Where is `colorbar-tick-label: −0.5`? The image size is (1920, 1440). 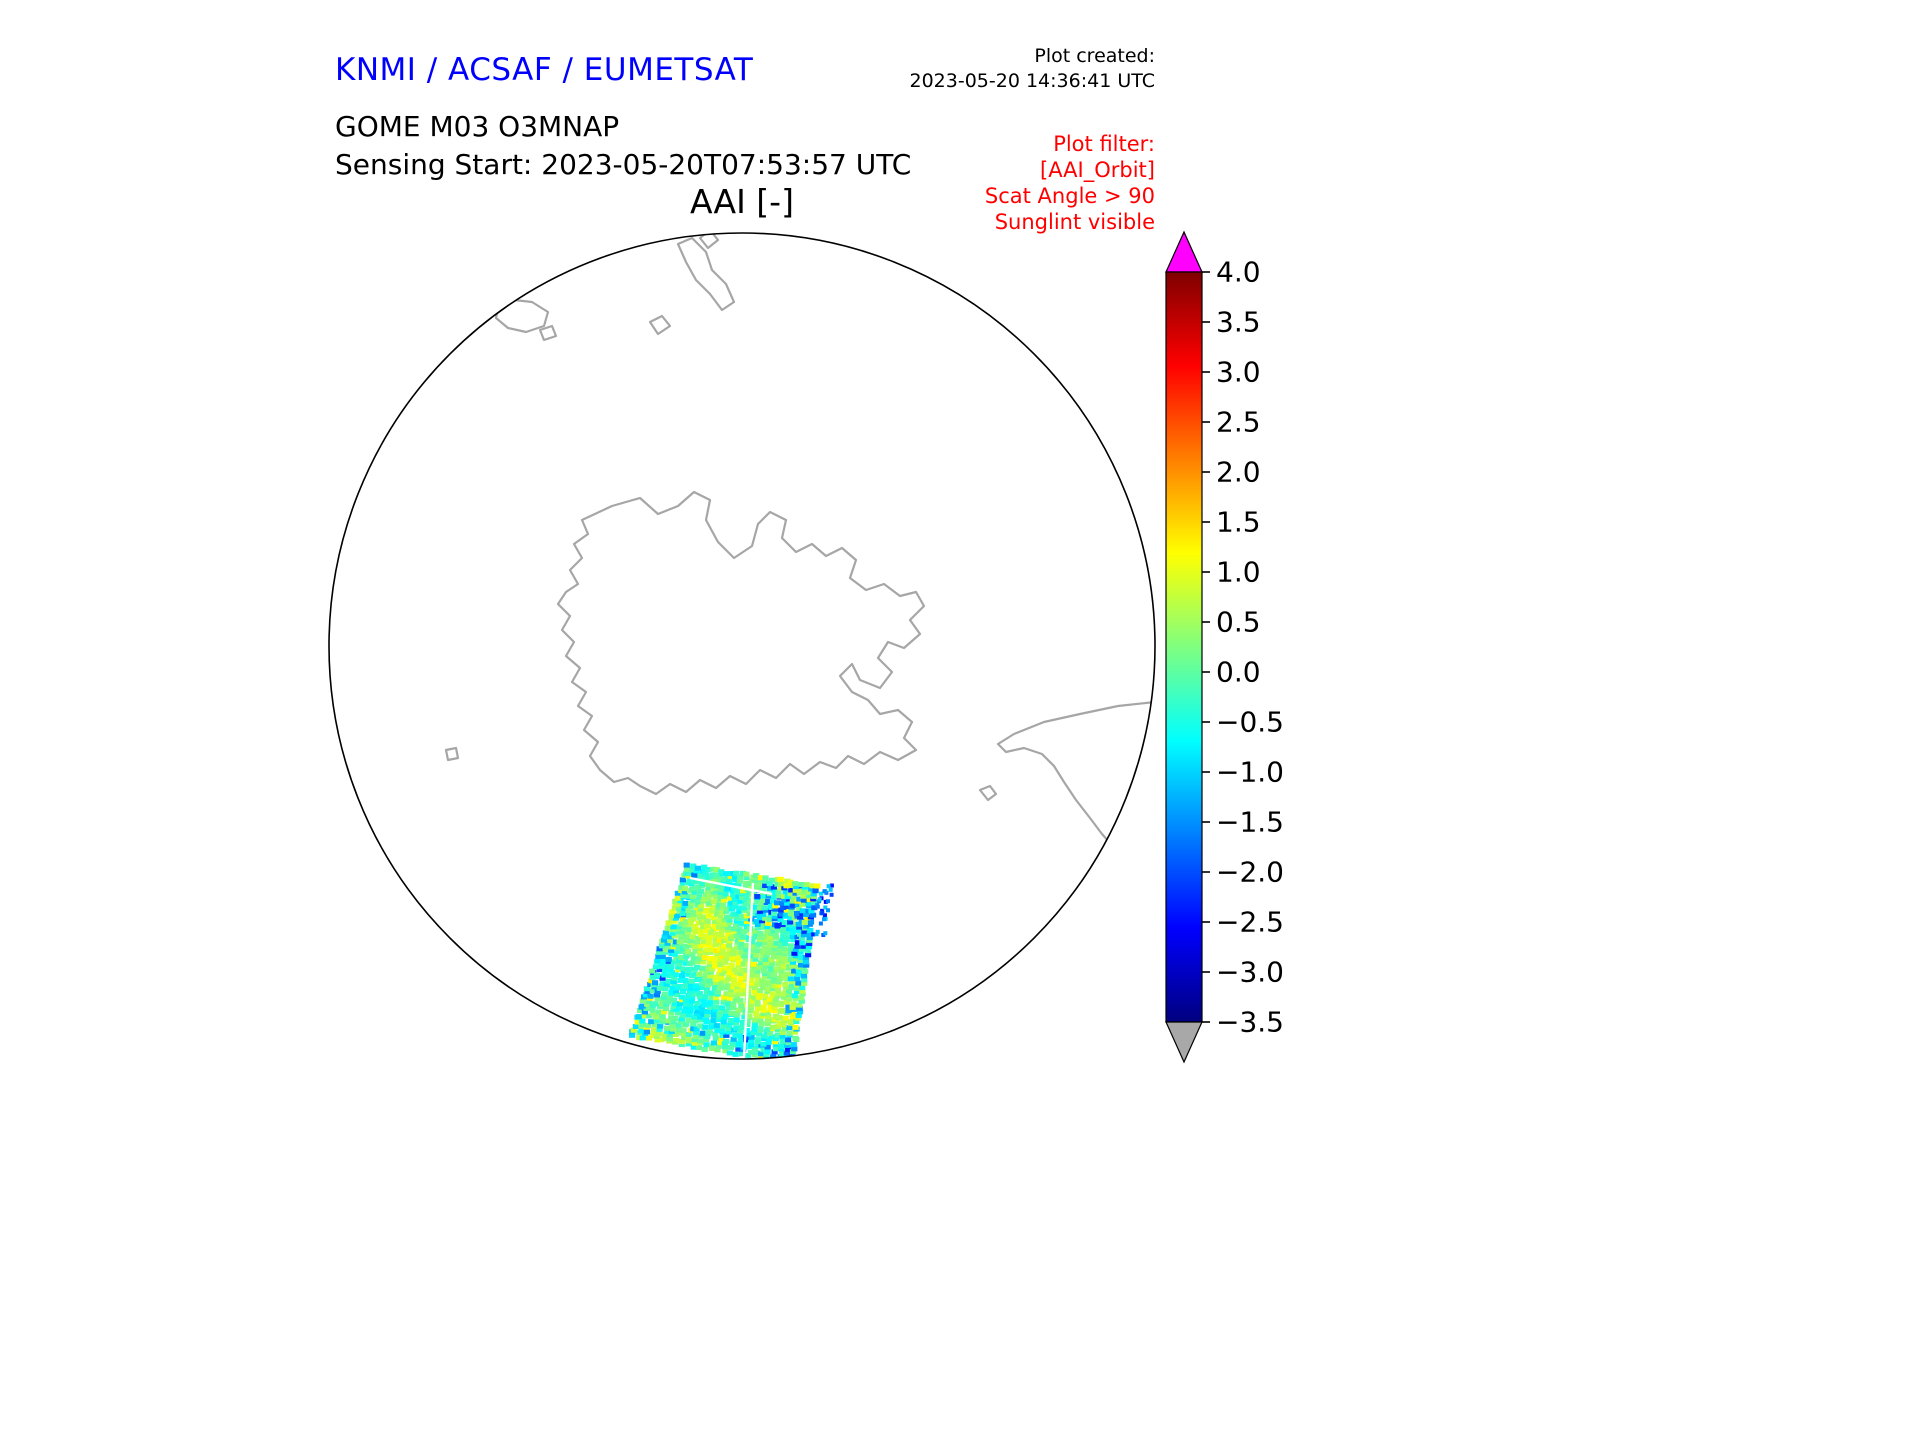 colorbar-tick-label: −0.5 is located at coordinates (1250, 722).